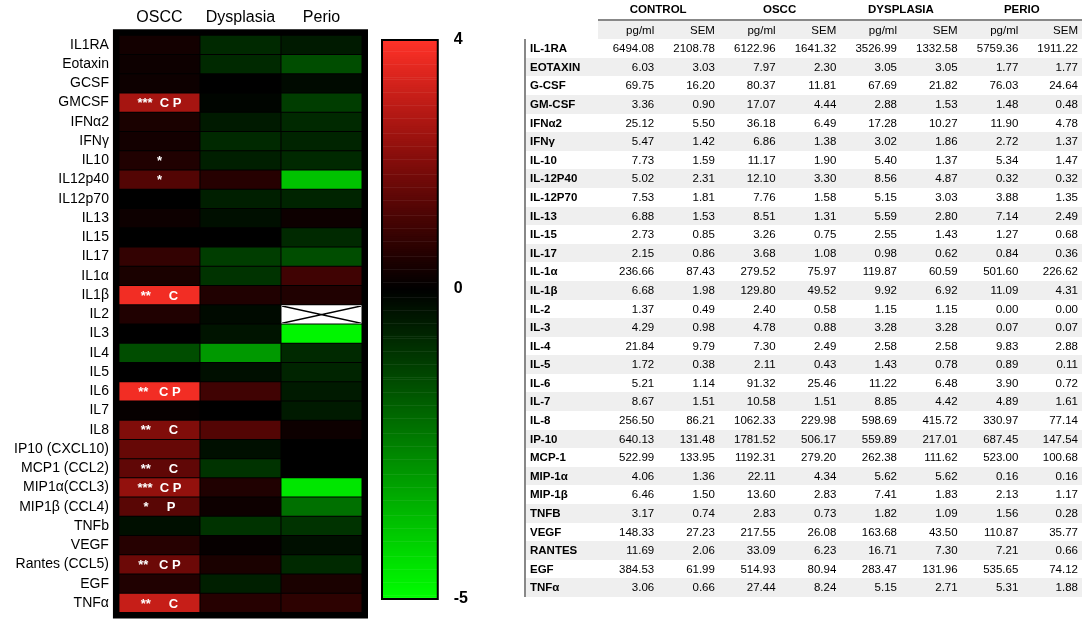 The height and width of the screenshot is (631, 1084). Describe the element at coordinates (885, 159) in the screenshot. I see `text: 5.40` at that location.